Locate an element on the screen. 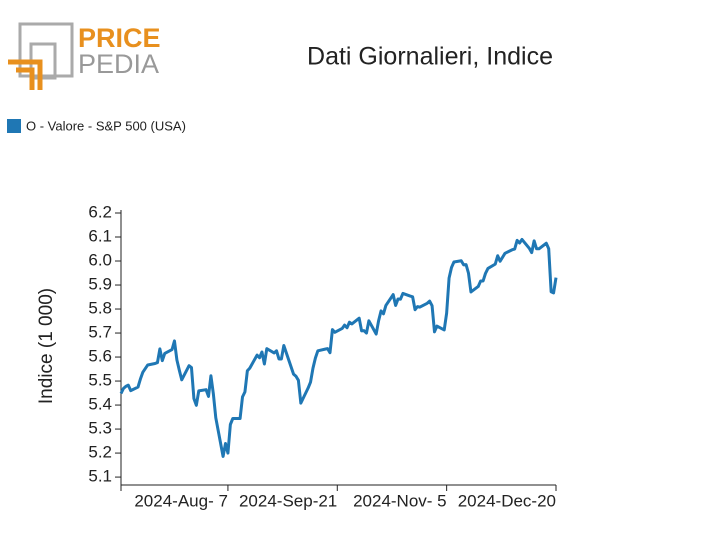 The width and height of the screenshot is (712, 555). y-tick-label: 5.5 is located at coordinates (100, 380).